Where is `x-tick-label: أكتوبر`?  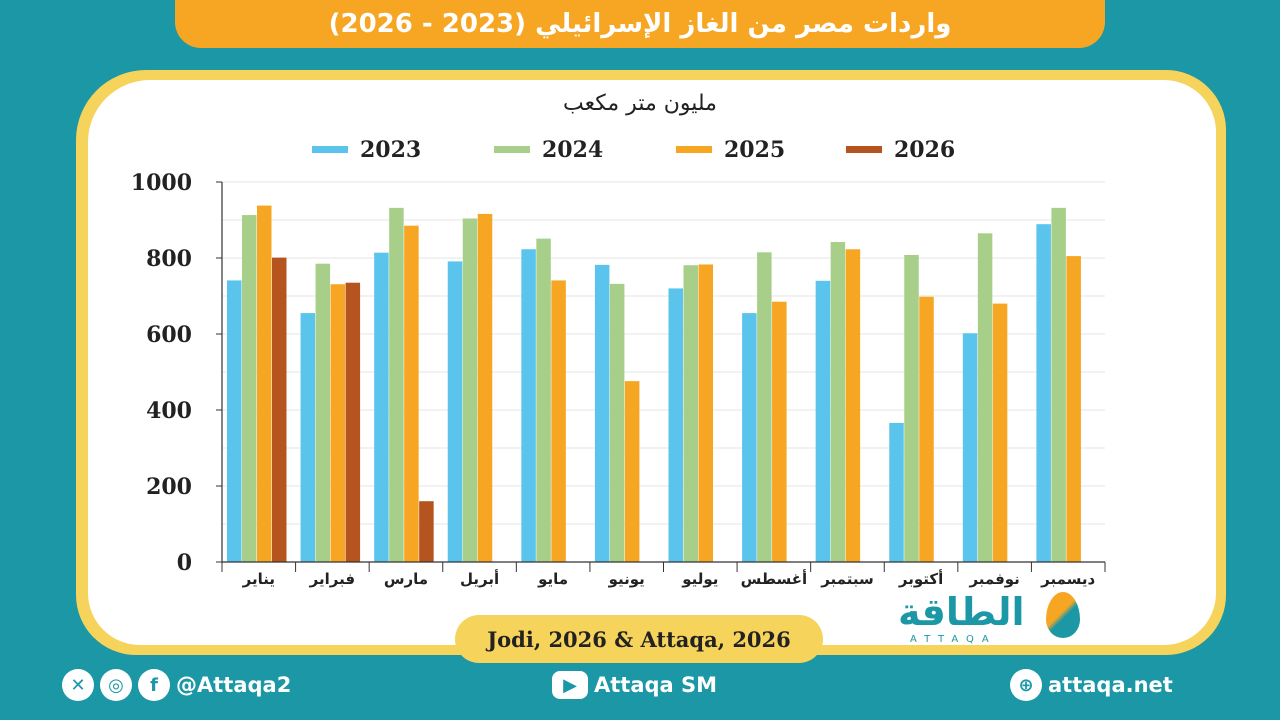 x-tick-label: أكتوبر is located at coordinates (920, 578).